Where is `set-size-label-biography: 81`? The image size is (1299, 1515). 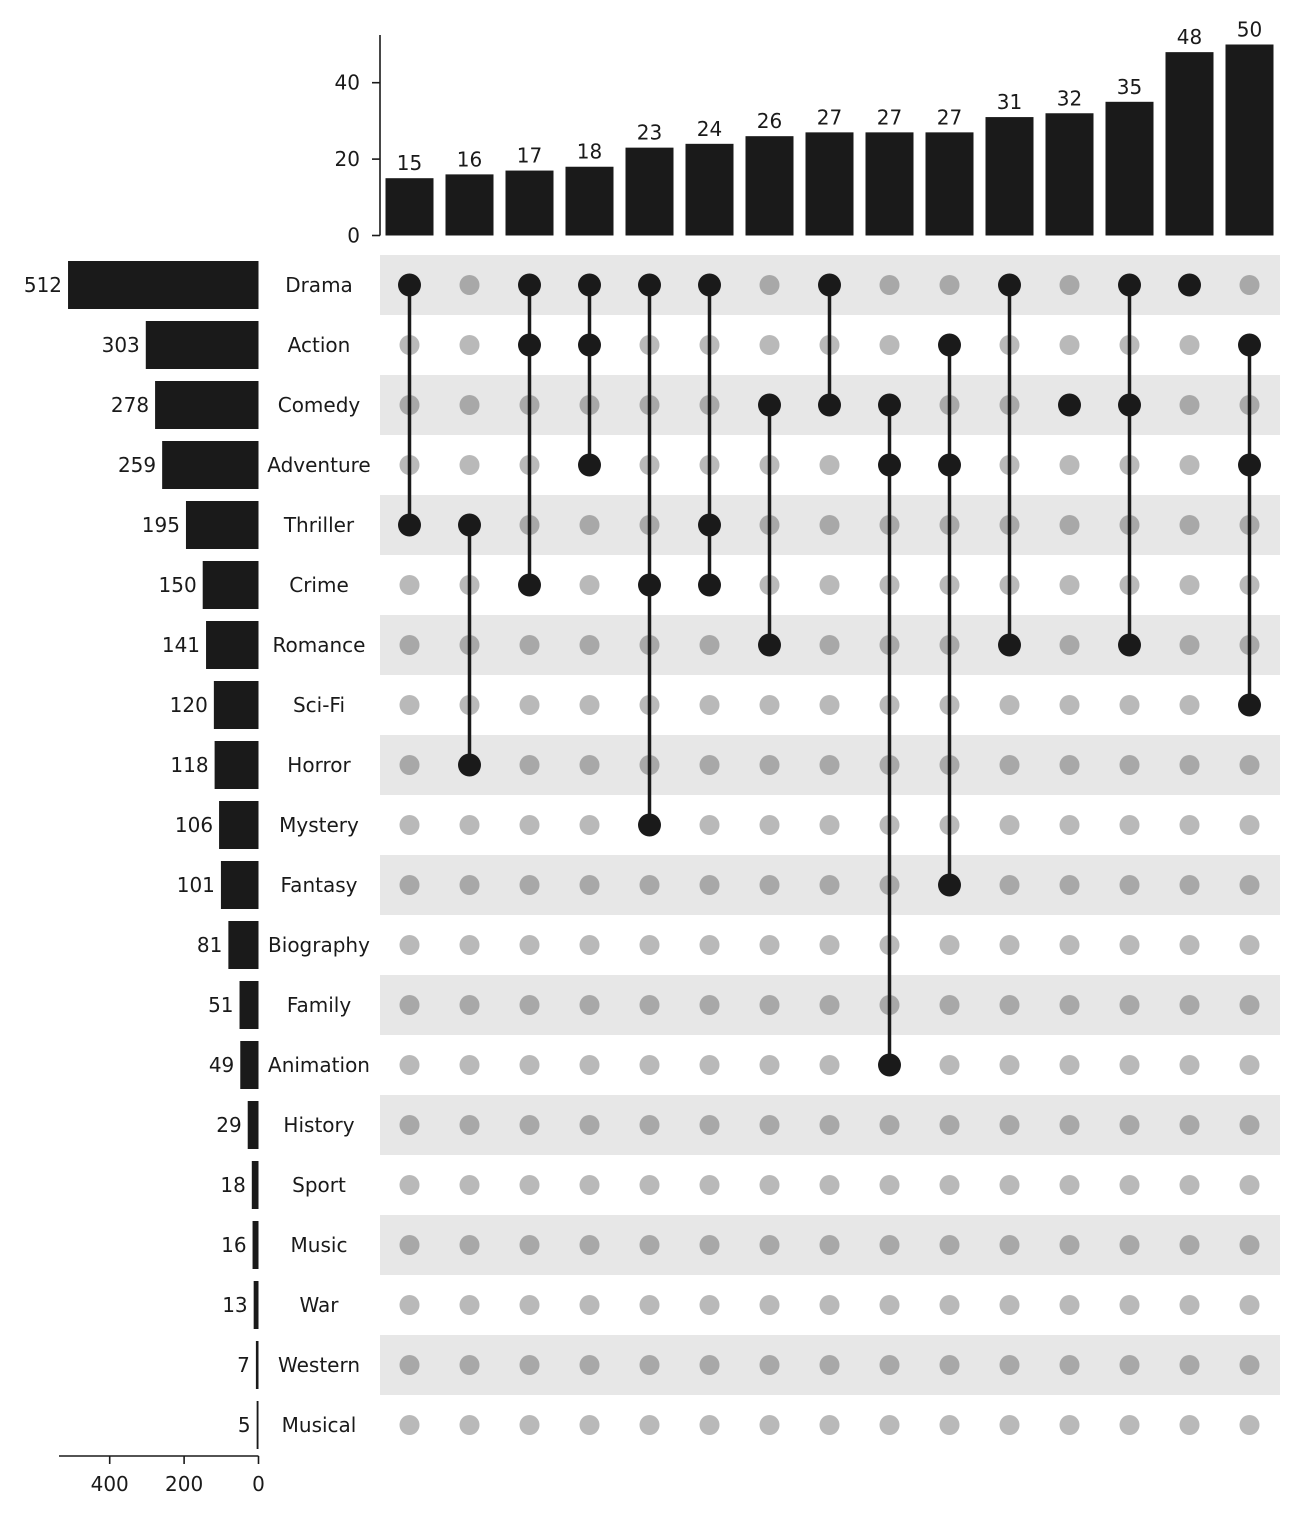
set-size-label-biography: 81 is located at coordinates (209, 945).